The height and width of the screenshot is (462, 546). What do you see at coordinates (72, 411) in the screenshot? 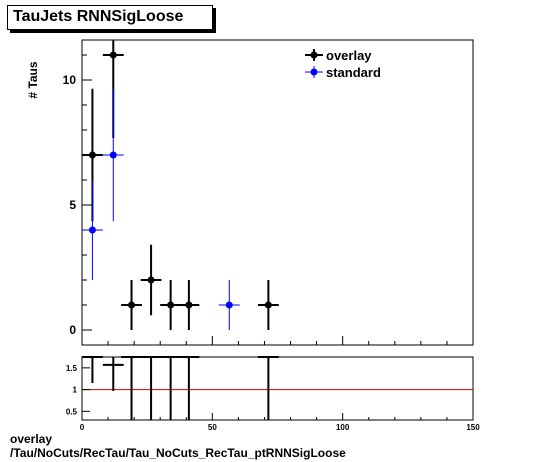
I see `ratio-y-tick-label: 0.5` at bounding box center [72, 411].